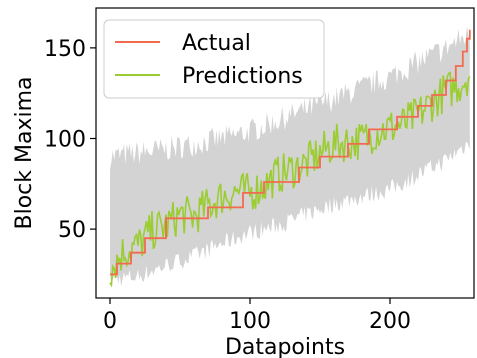  What do you see at coordinates (65, 49) in the screenshot?
I see `y-tick-label: 150` at bounding box center [65, 49].